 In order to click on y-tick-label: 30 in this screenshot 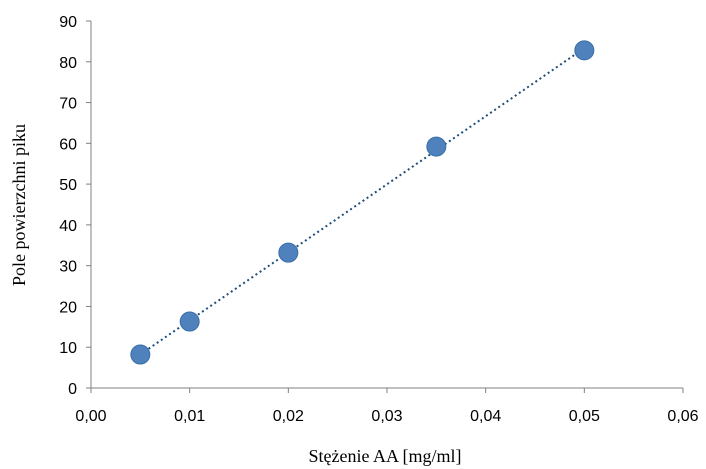, I will do `click(68, 267)`.